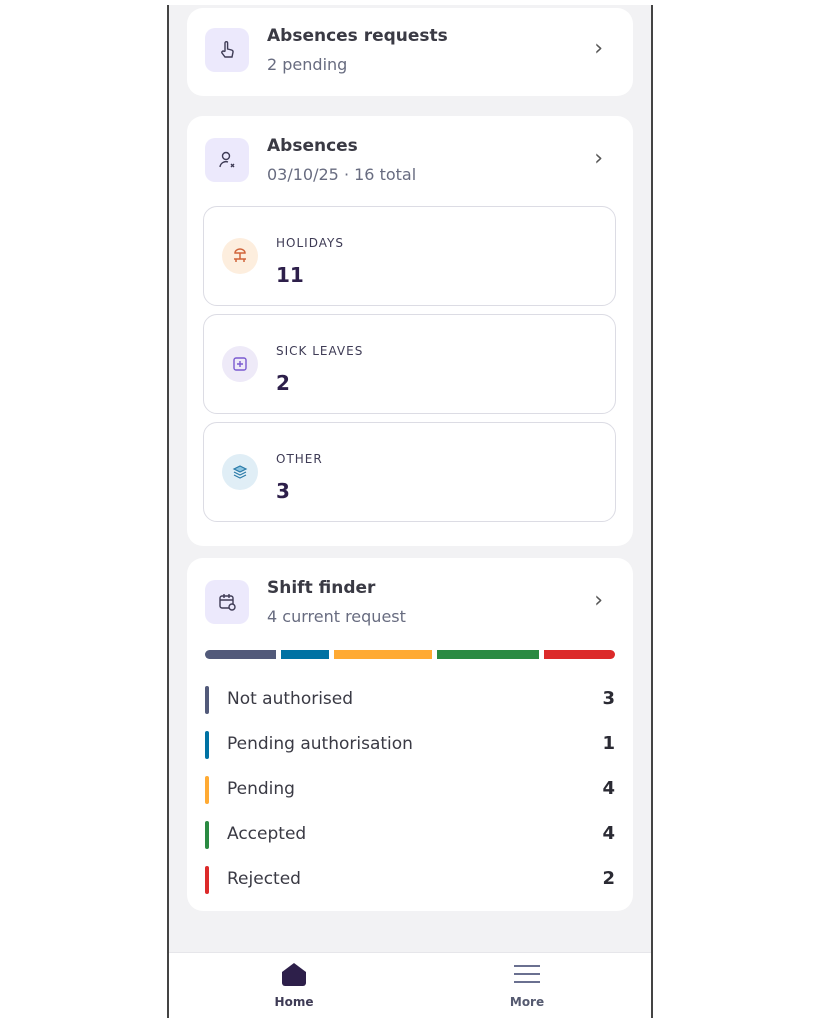  I want to click on layers-icon, so click(240, 472).